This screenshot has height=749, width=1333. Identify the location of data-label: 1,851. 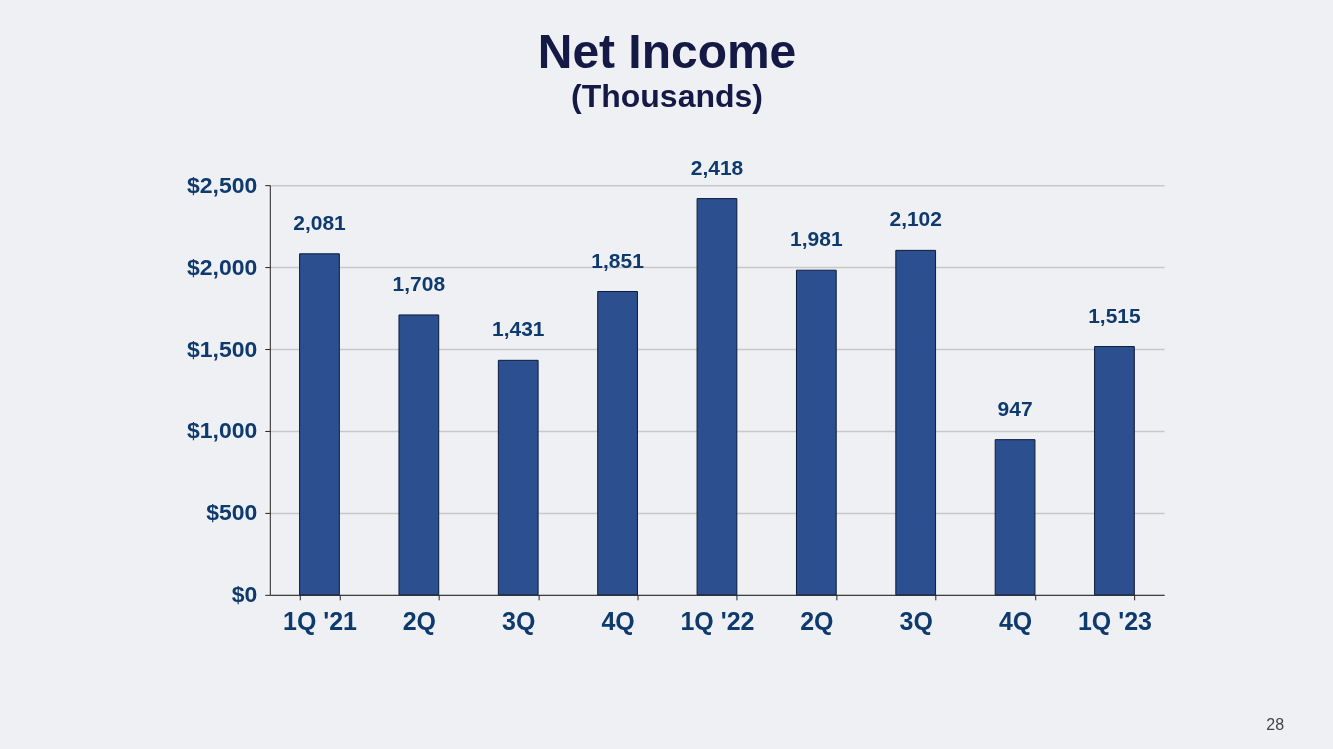
(618, 260).